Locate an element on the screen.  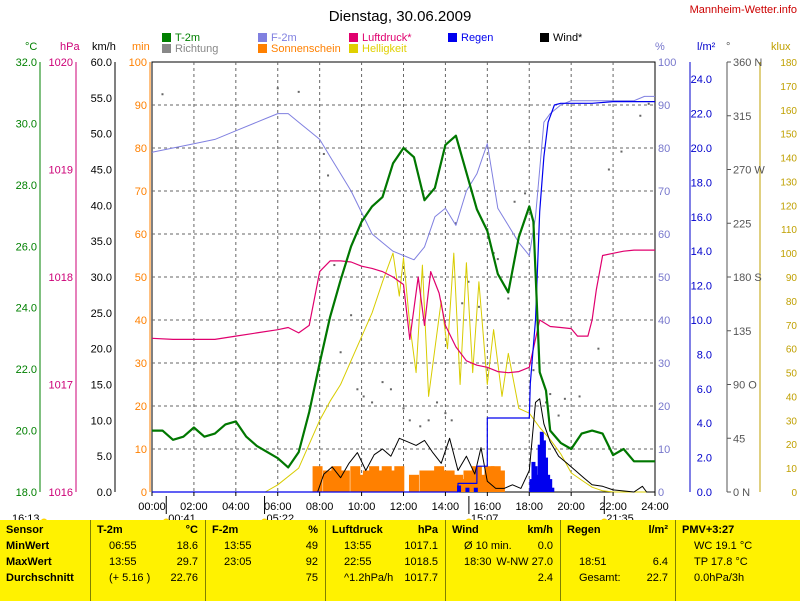
humidity-axis-tick: 70 is located at coordinates (664, 192).